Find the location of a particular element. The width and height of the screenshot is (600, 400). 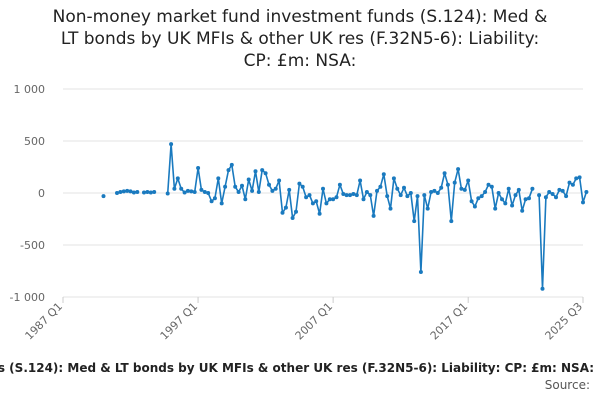

x-tick-label: 1987 Q1 is located at coordinates (44, 321).